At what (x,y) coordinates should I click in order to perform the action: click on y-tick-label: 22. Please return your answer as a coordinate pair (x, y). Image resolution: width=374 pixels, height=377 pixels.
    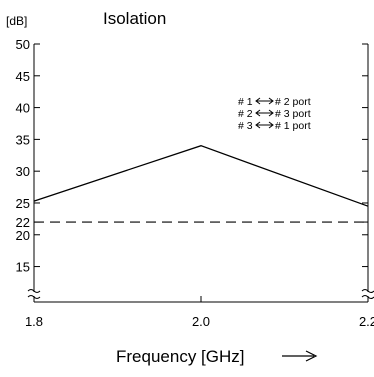
    Looking at the image, I should click on (23, 222).